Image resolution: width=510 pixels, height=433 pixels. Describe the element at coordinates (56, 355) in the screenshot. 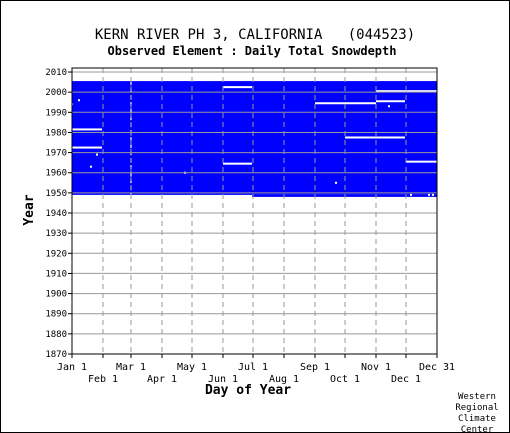

I see `y-tick-label: 1870` at that location.